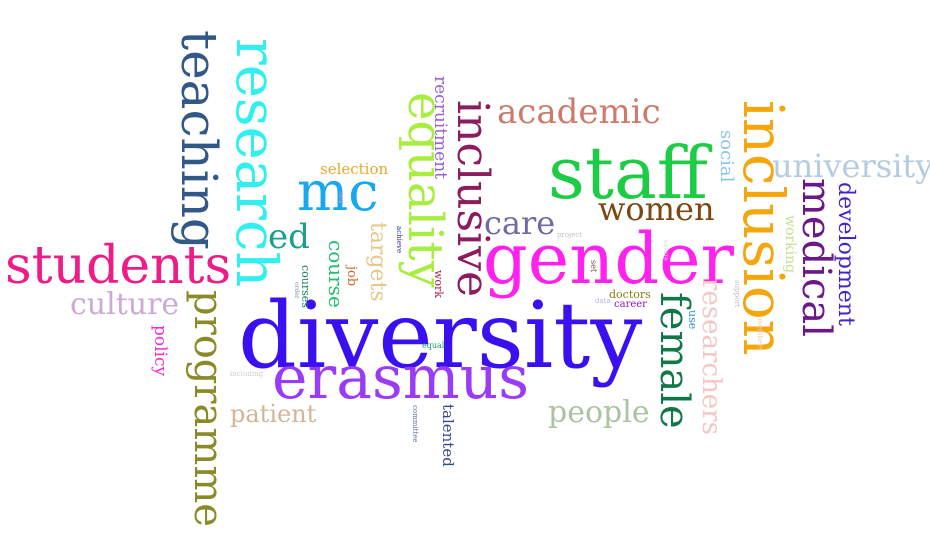  I want to click on word-students: students, so click(118, 266).